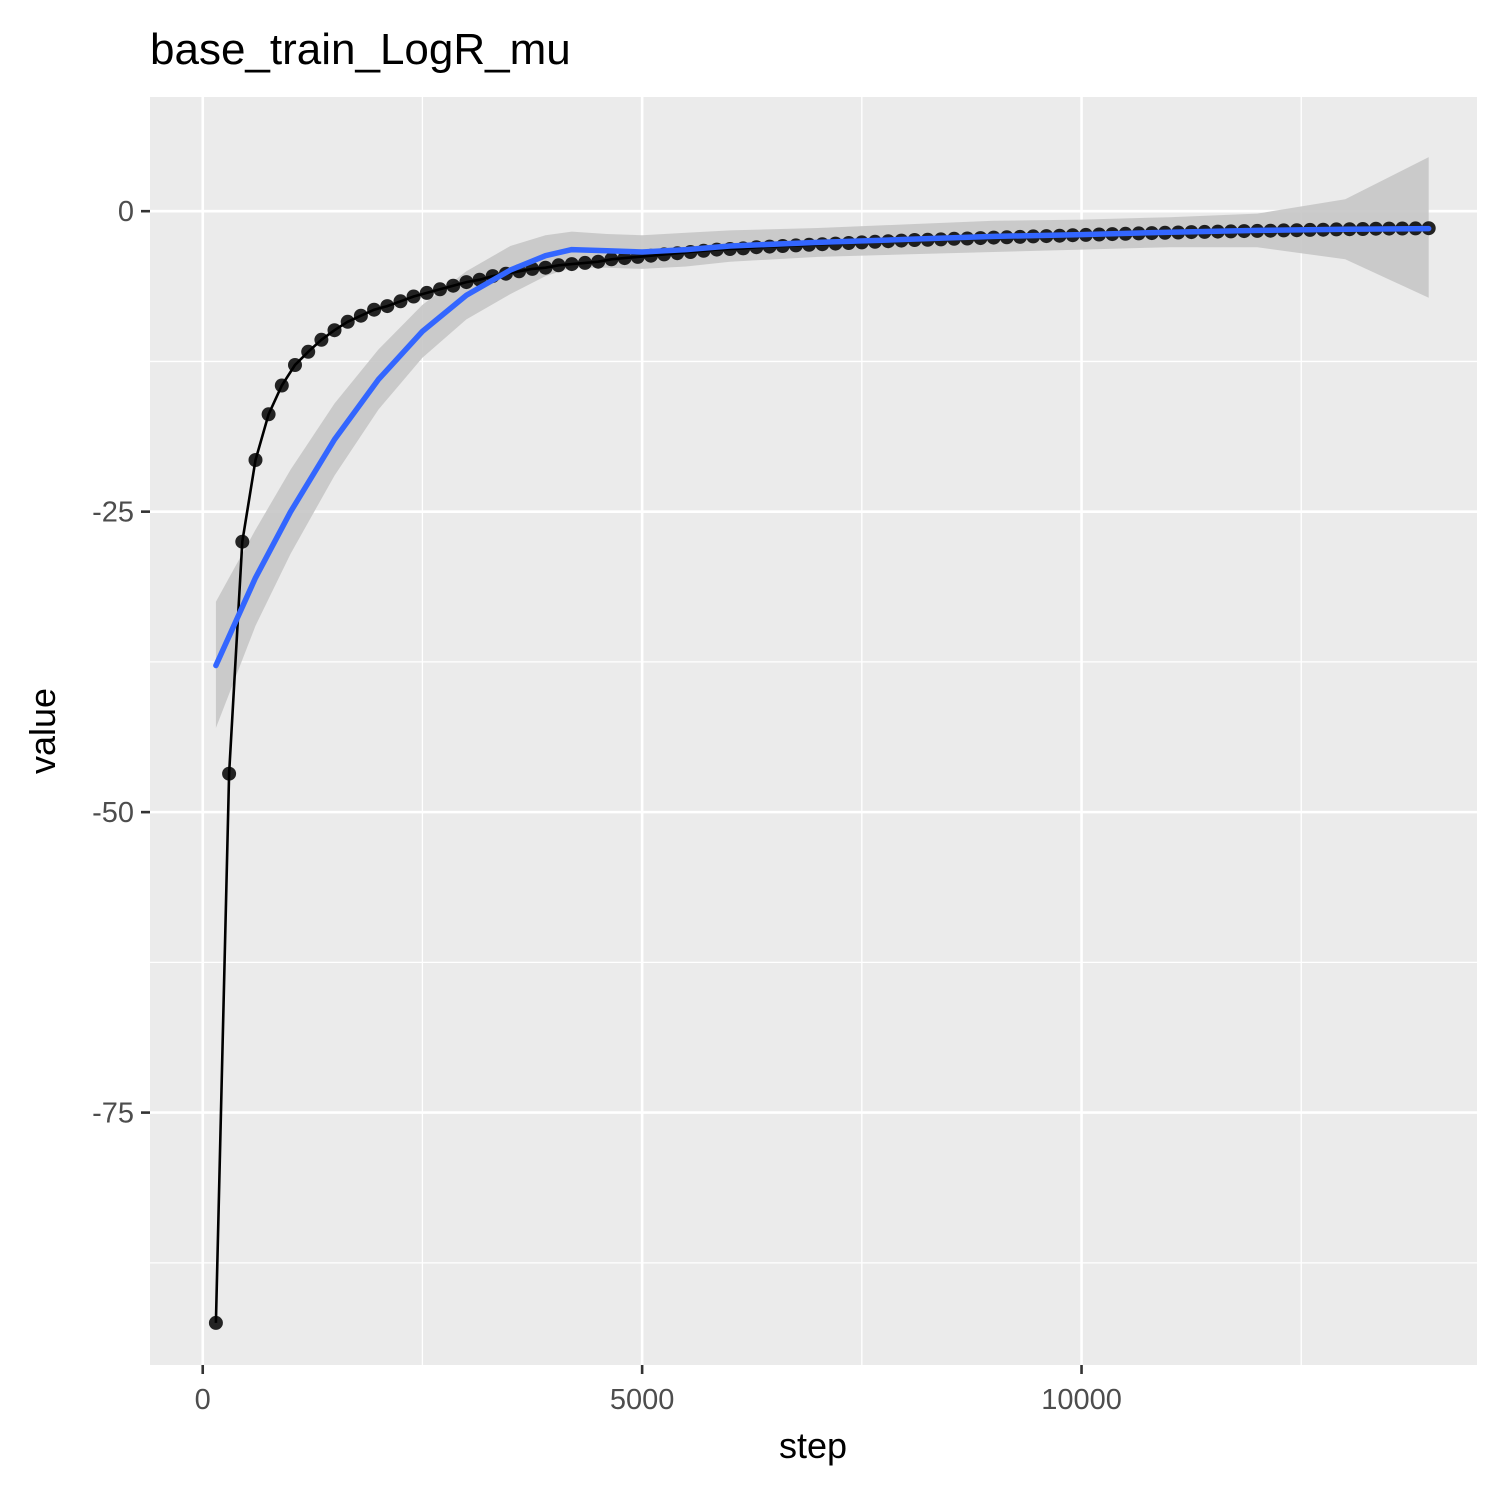  Describe the element at coordinates (126, 212) in the screenshot. I see `y-tick-label: 0` at that location.